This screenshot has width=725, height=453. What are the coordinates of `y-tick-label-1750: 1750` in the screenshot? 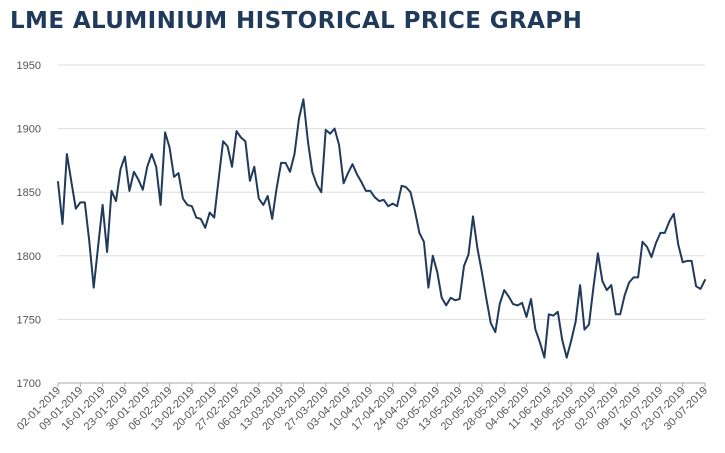 It's located at (29, 320).